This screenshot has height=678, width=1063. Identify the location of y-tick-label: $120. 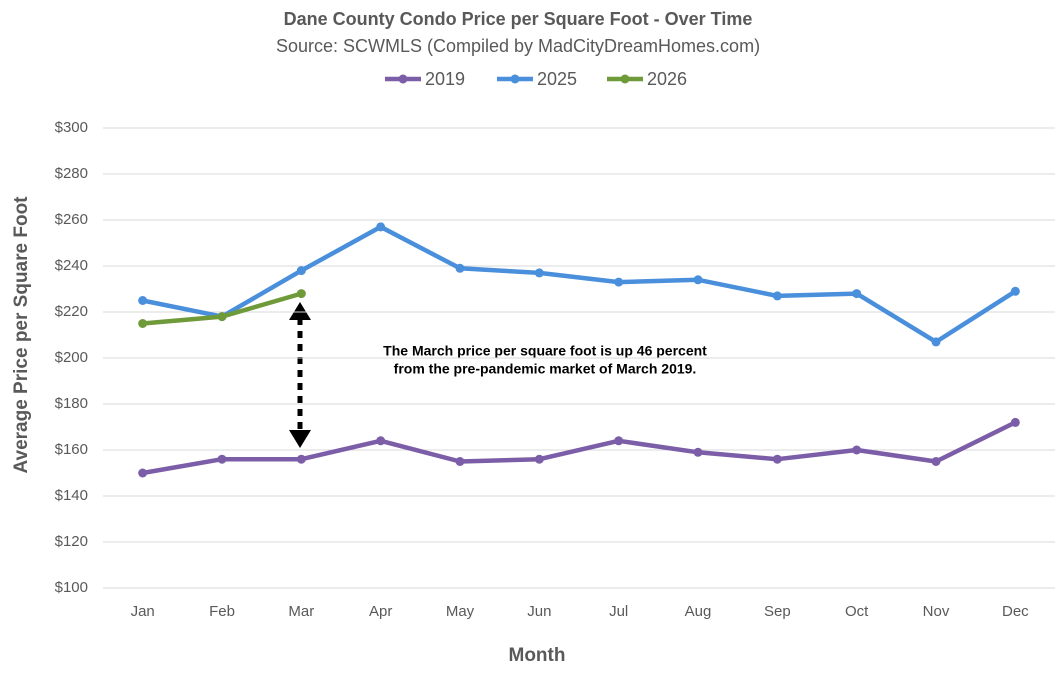
(71, 541).